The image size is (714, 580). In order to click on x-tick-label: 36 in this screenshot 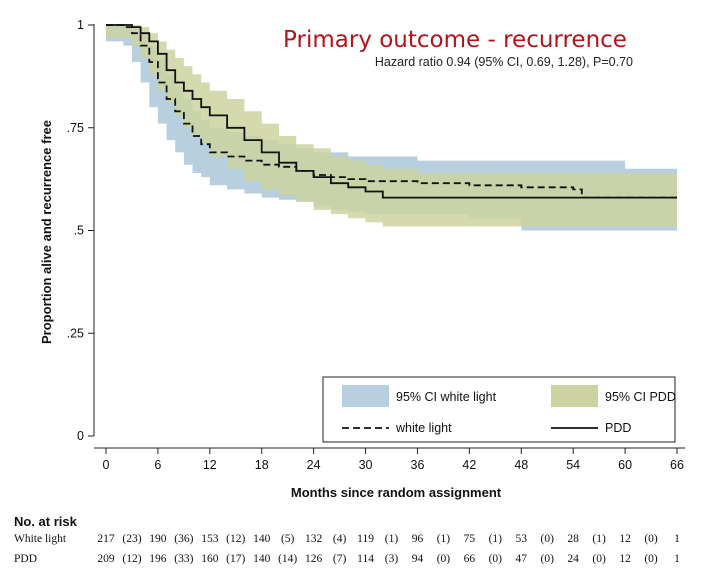, I will do `click(418, 465)`.